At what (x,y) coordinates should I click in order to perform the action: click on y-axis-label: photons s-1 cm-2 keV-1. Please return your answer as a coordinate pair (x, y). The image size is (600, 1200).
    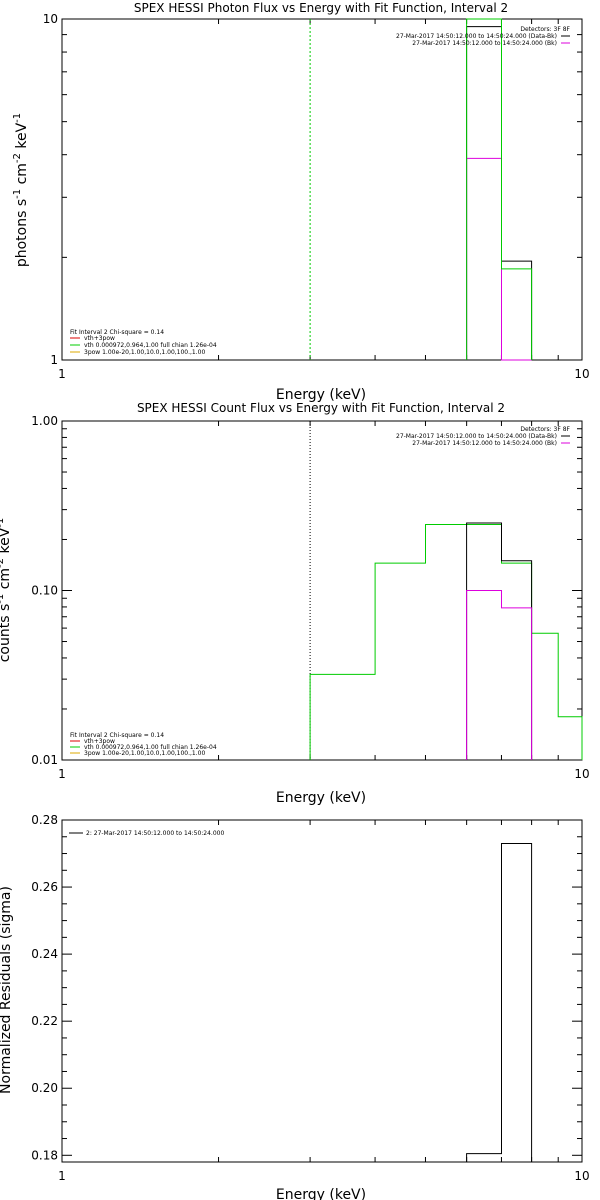
    Looking at the image, I should click on (21, 190).